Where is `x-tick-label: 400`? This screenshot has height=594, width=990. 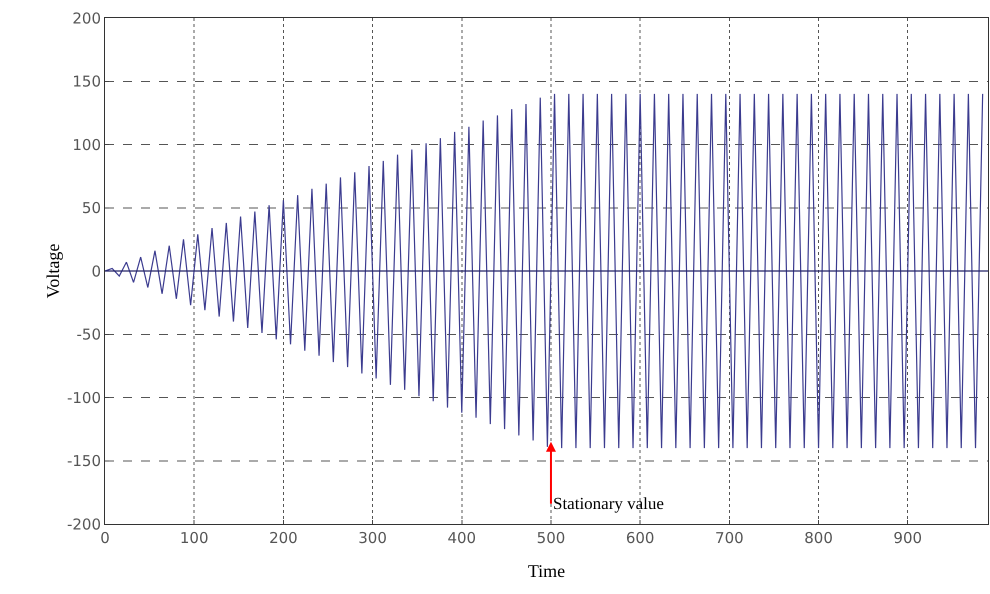 x-tick-label: 400 is located at coordinates (461, 538).